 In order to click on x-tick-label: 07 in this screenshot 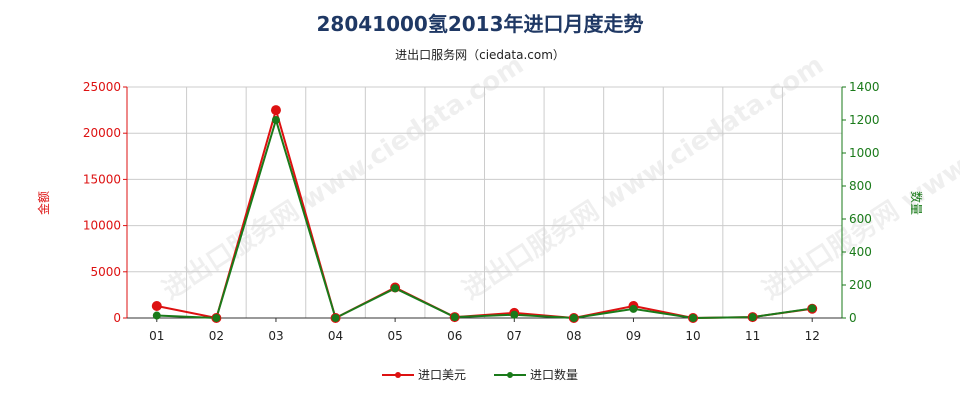, I will do `click(514, 336)`.